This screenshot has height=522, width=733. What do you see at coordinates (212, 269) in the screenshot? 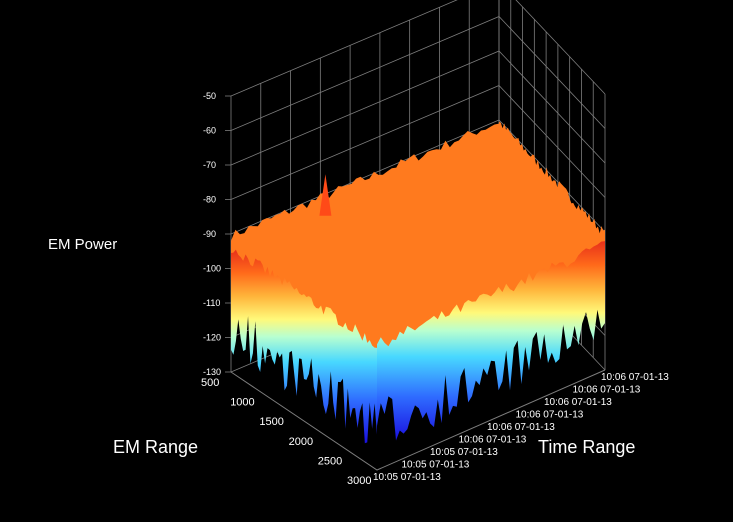
I see `z-tick-label: -100` at bounding box center [212, 269].